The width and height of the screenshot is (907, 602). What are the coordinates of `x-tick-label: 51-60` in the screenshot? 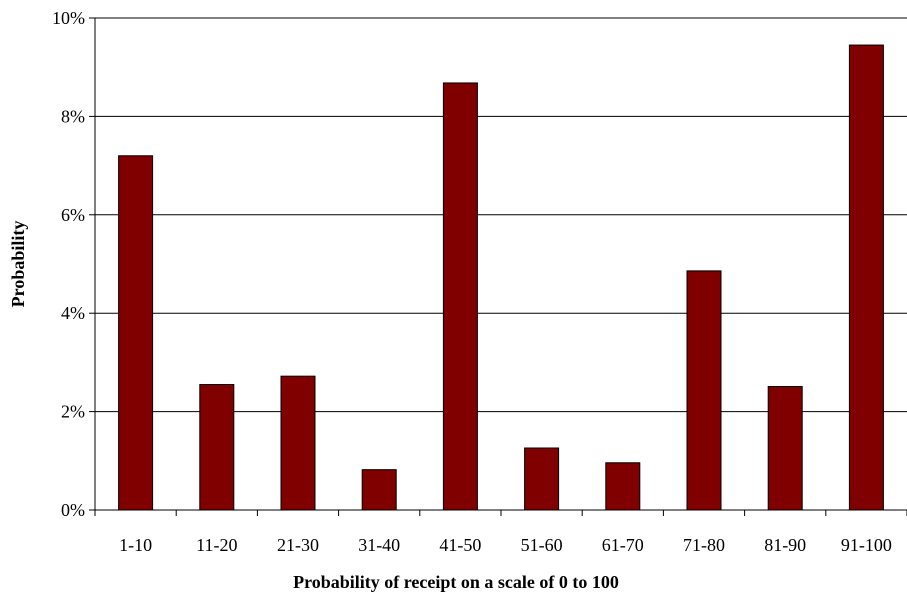 It's located at (542, 545).